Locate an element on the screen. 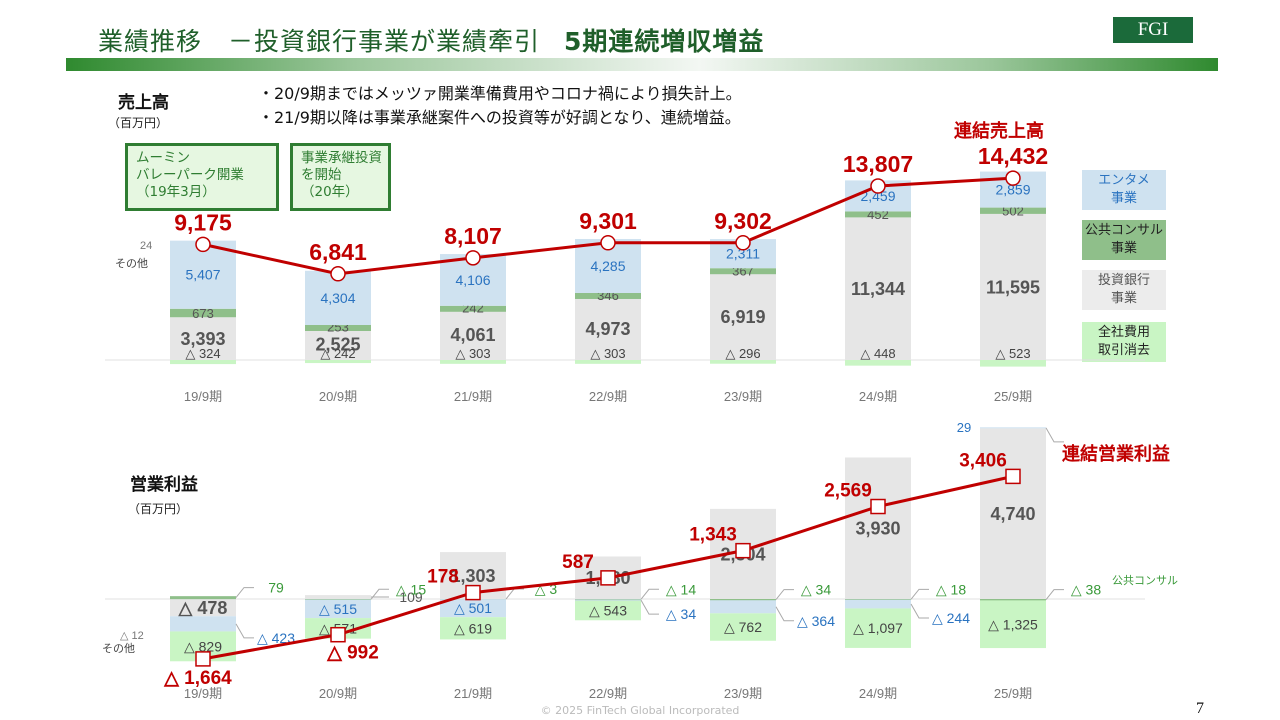  data-label-entame: 2,859 is located at coordinates (1012, 190).